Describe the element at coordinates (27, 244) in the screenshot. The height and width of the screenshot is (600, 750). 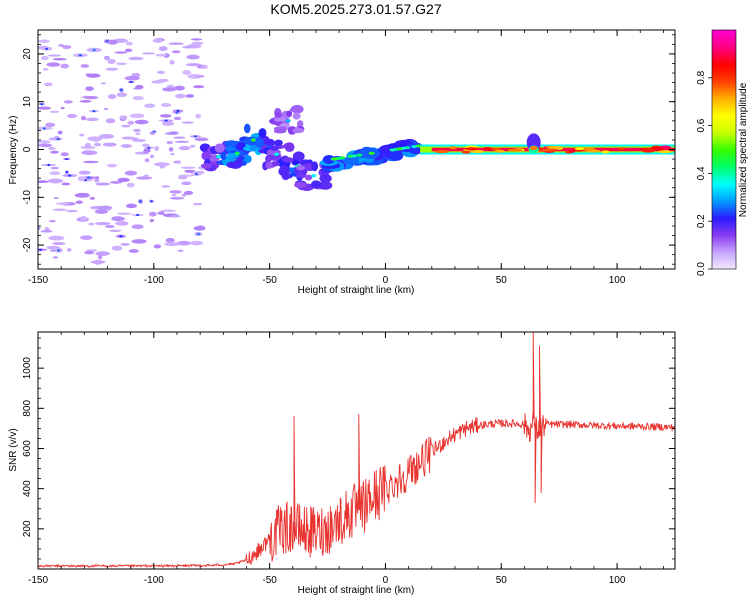
I see `top-y-tick-label: -20` at that location.